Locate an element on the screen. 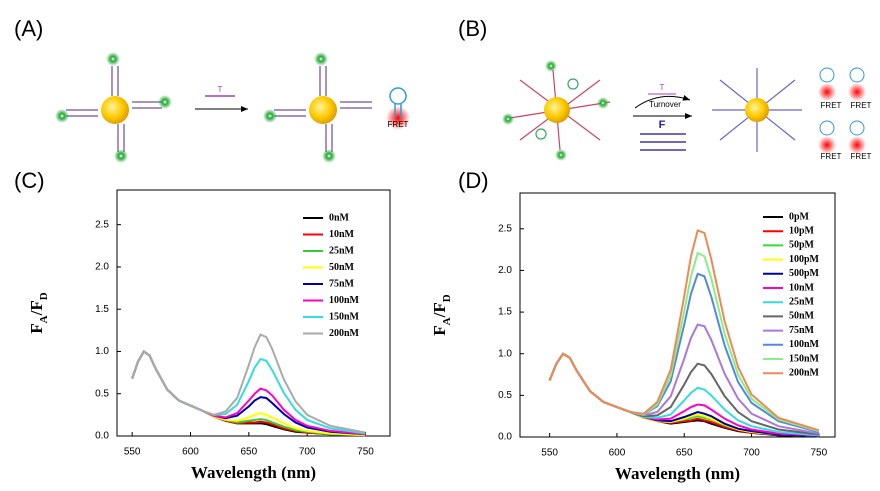 The image size is (880, 491). fuel-label: F is located at coordinates (662, 125).